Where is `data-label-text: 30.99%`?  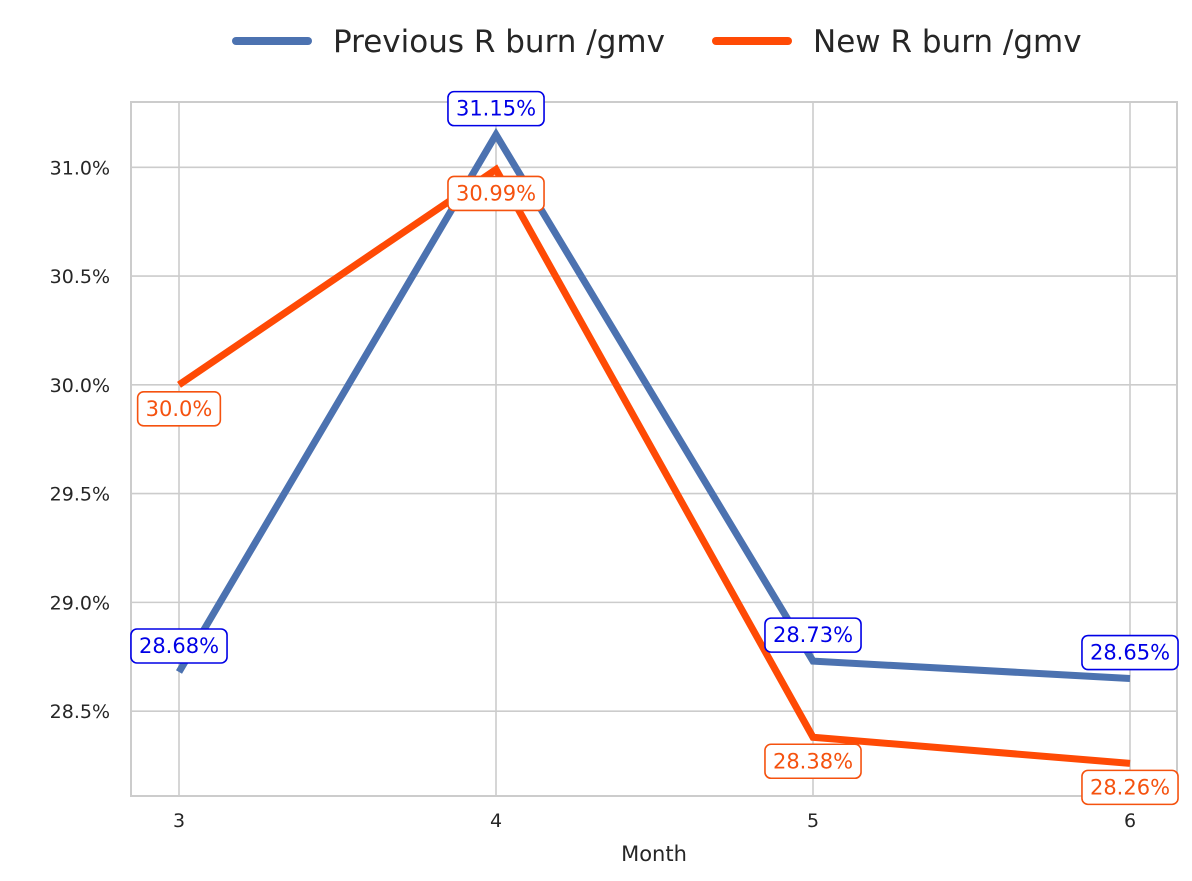 data-label-text: 30.99% is located at coordinates (496, 193).